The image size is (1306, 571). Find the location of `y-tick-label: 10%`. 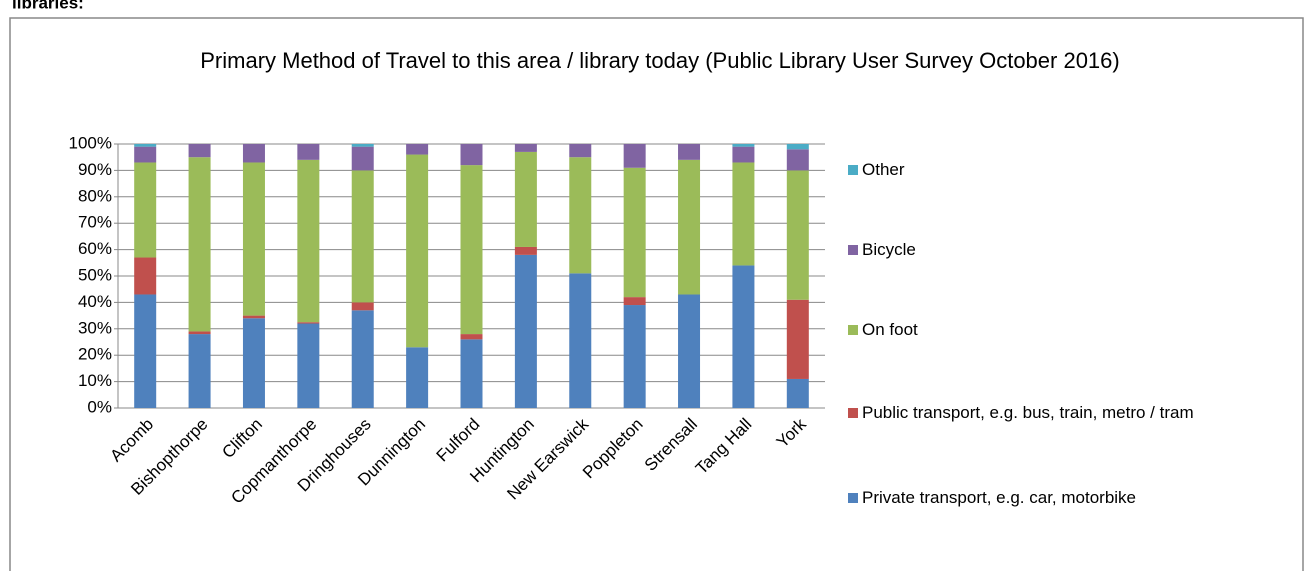

y-tick-label: 10% is located at coordinates (95, 380).